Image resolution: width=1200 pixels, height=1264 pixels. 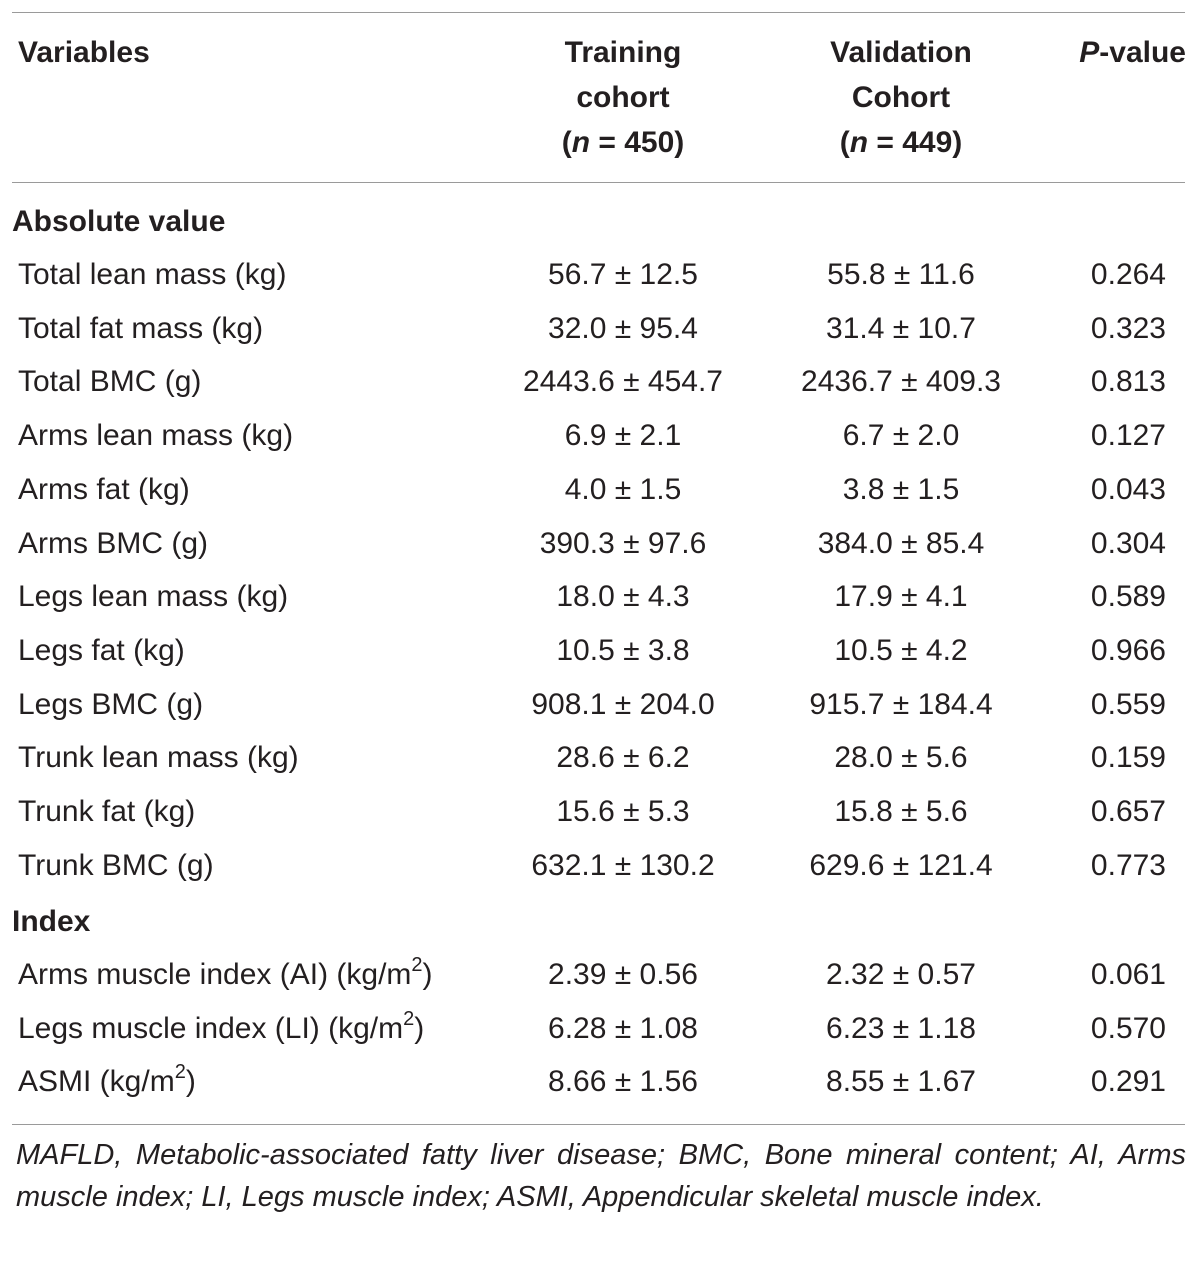 I want to click on header-rule, so click(x=598, y=182).